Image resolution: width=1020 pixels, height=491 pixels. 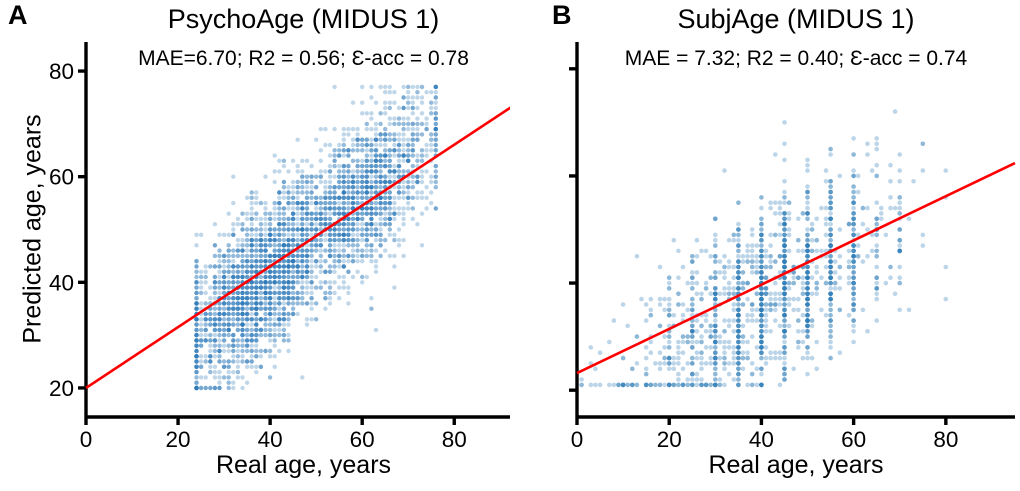 What do you see at coordinates (18, 15) in the screenshot?
I see `panel-a-corner-label: A` at bounding box center [18, 15].